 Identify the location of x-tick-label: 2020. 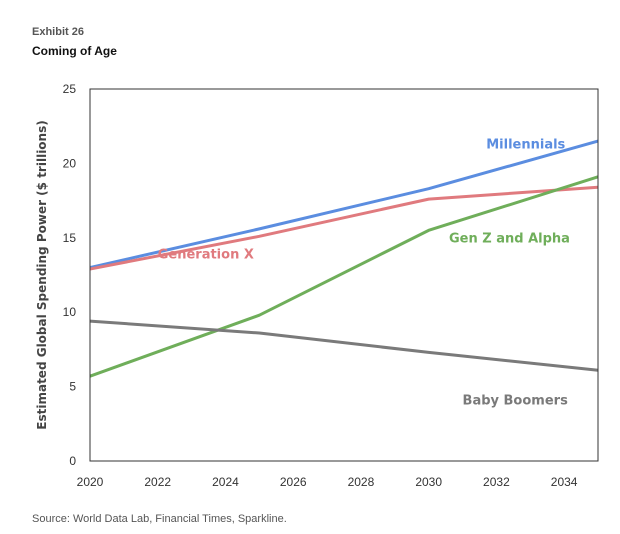
(90, 482).